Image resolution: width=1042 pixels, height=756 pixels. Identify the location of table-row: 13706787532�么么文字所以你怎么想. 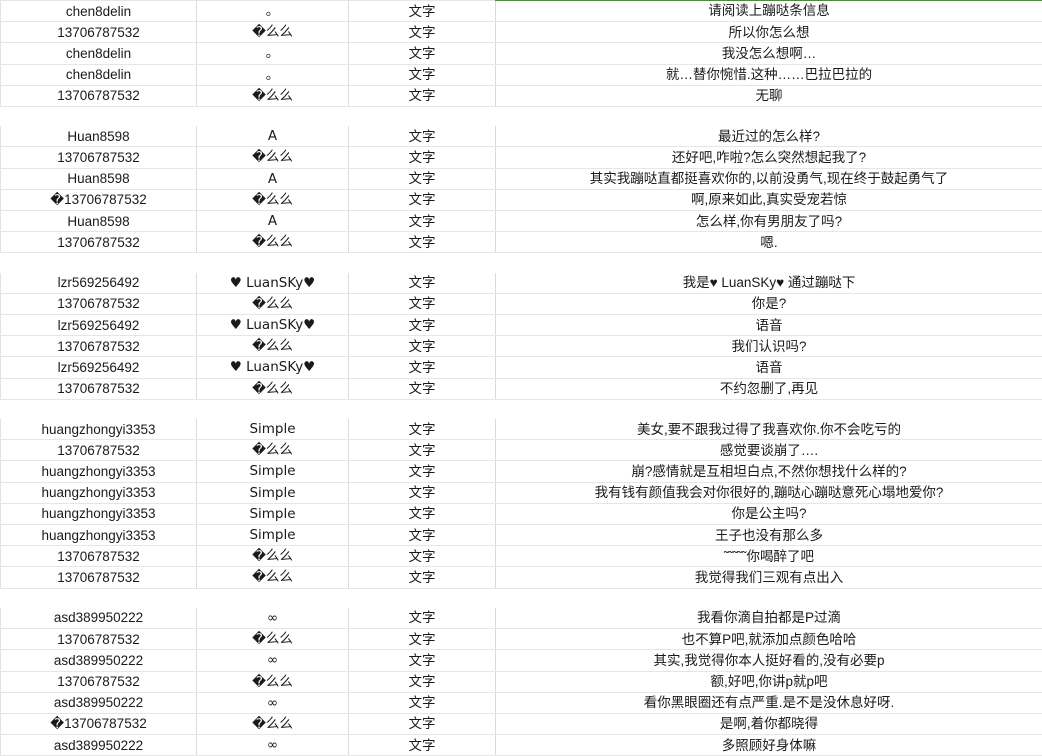
(521, 32).